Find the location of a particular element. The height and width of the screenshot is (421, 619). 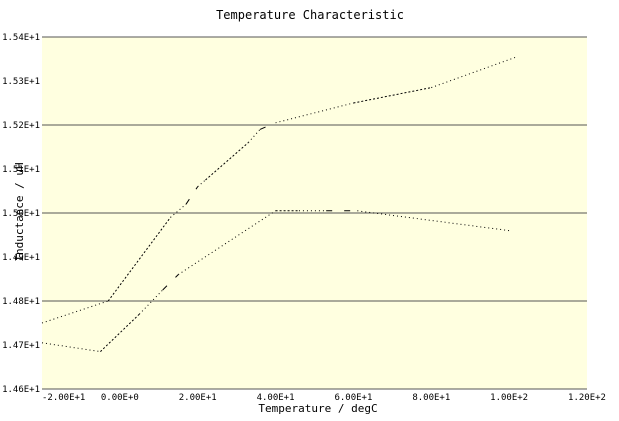

x-tick-label: 6.00E+1 is located at coordinates (353, 398).